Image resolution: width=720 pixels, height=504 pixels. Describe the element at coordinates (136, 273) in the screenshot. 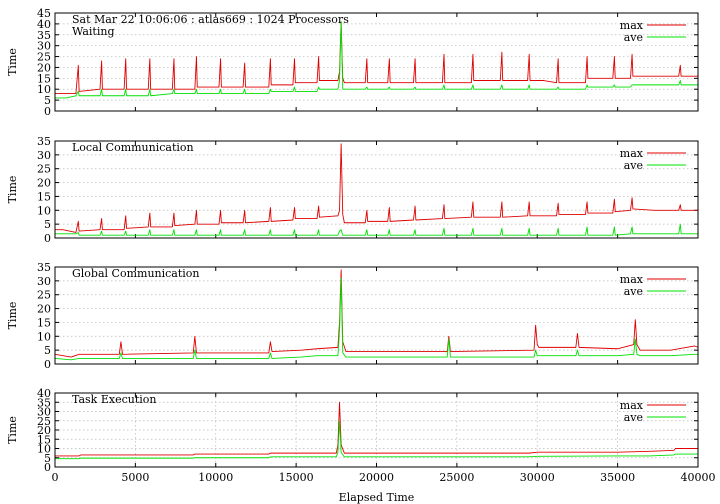

I see `panel-title: Global Communication` at that location.